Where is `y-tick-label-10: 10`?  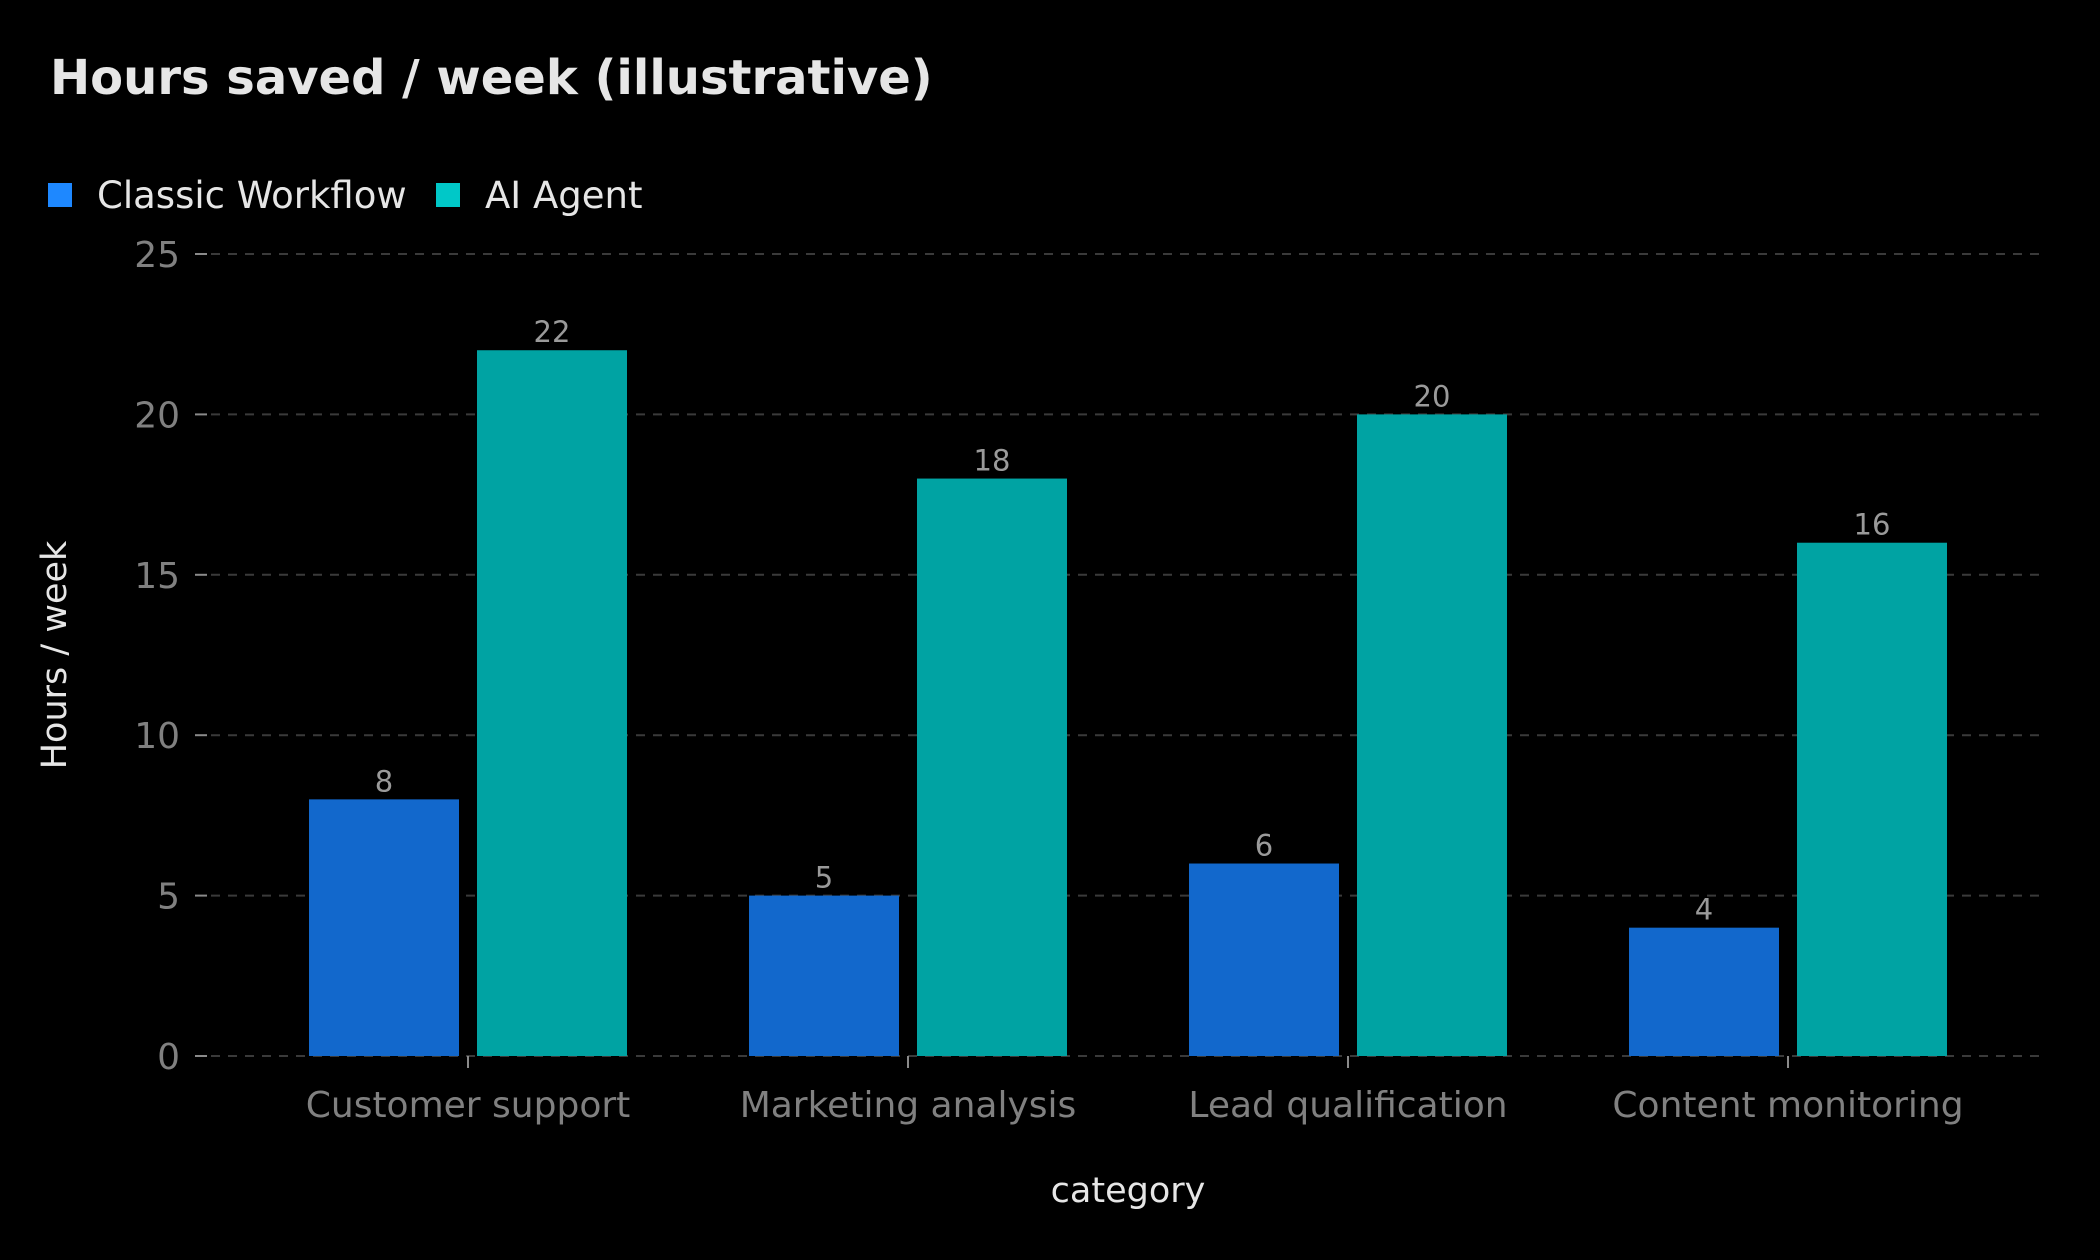
y-tick-label-10: 10 is located at coordinates (157, 736).